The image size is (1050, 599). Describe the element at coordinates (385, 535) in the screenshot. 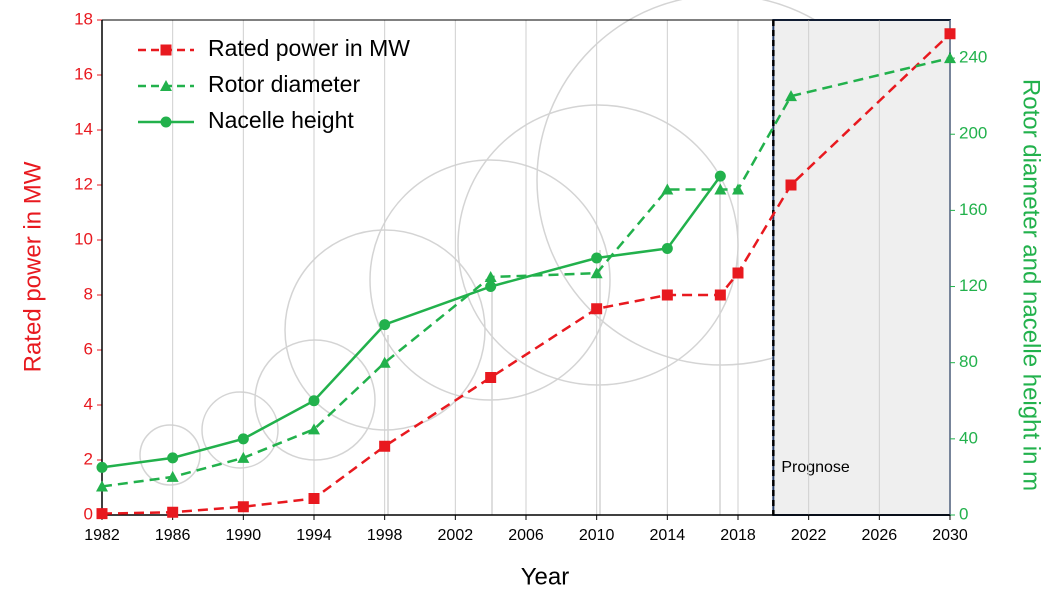

I see `x-tick-label: 1998` at that location.